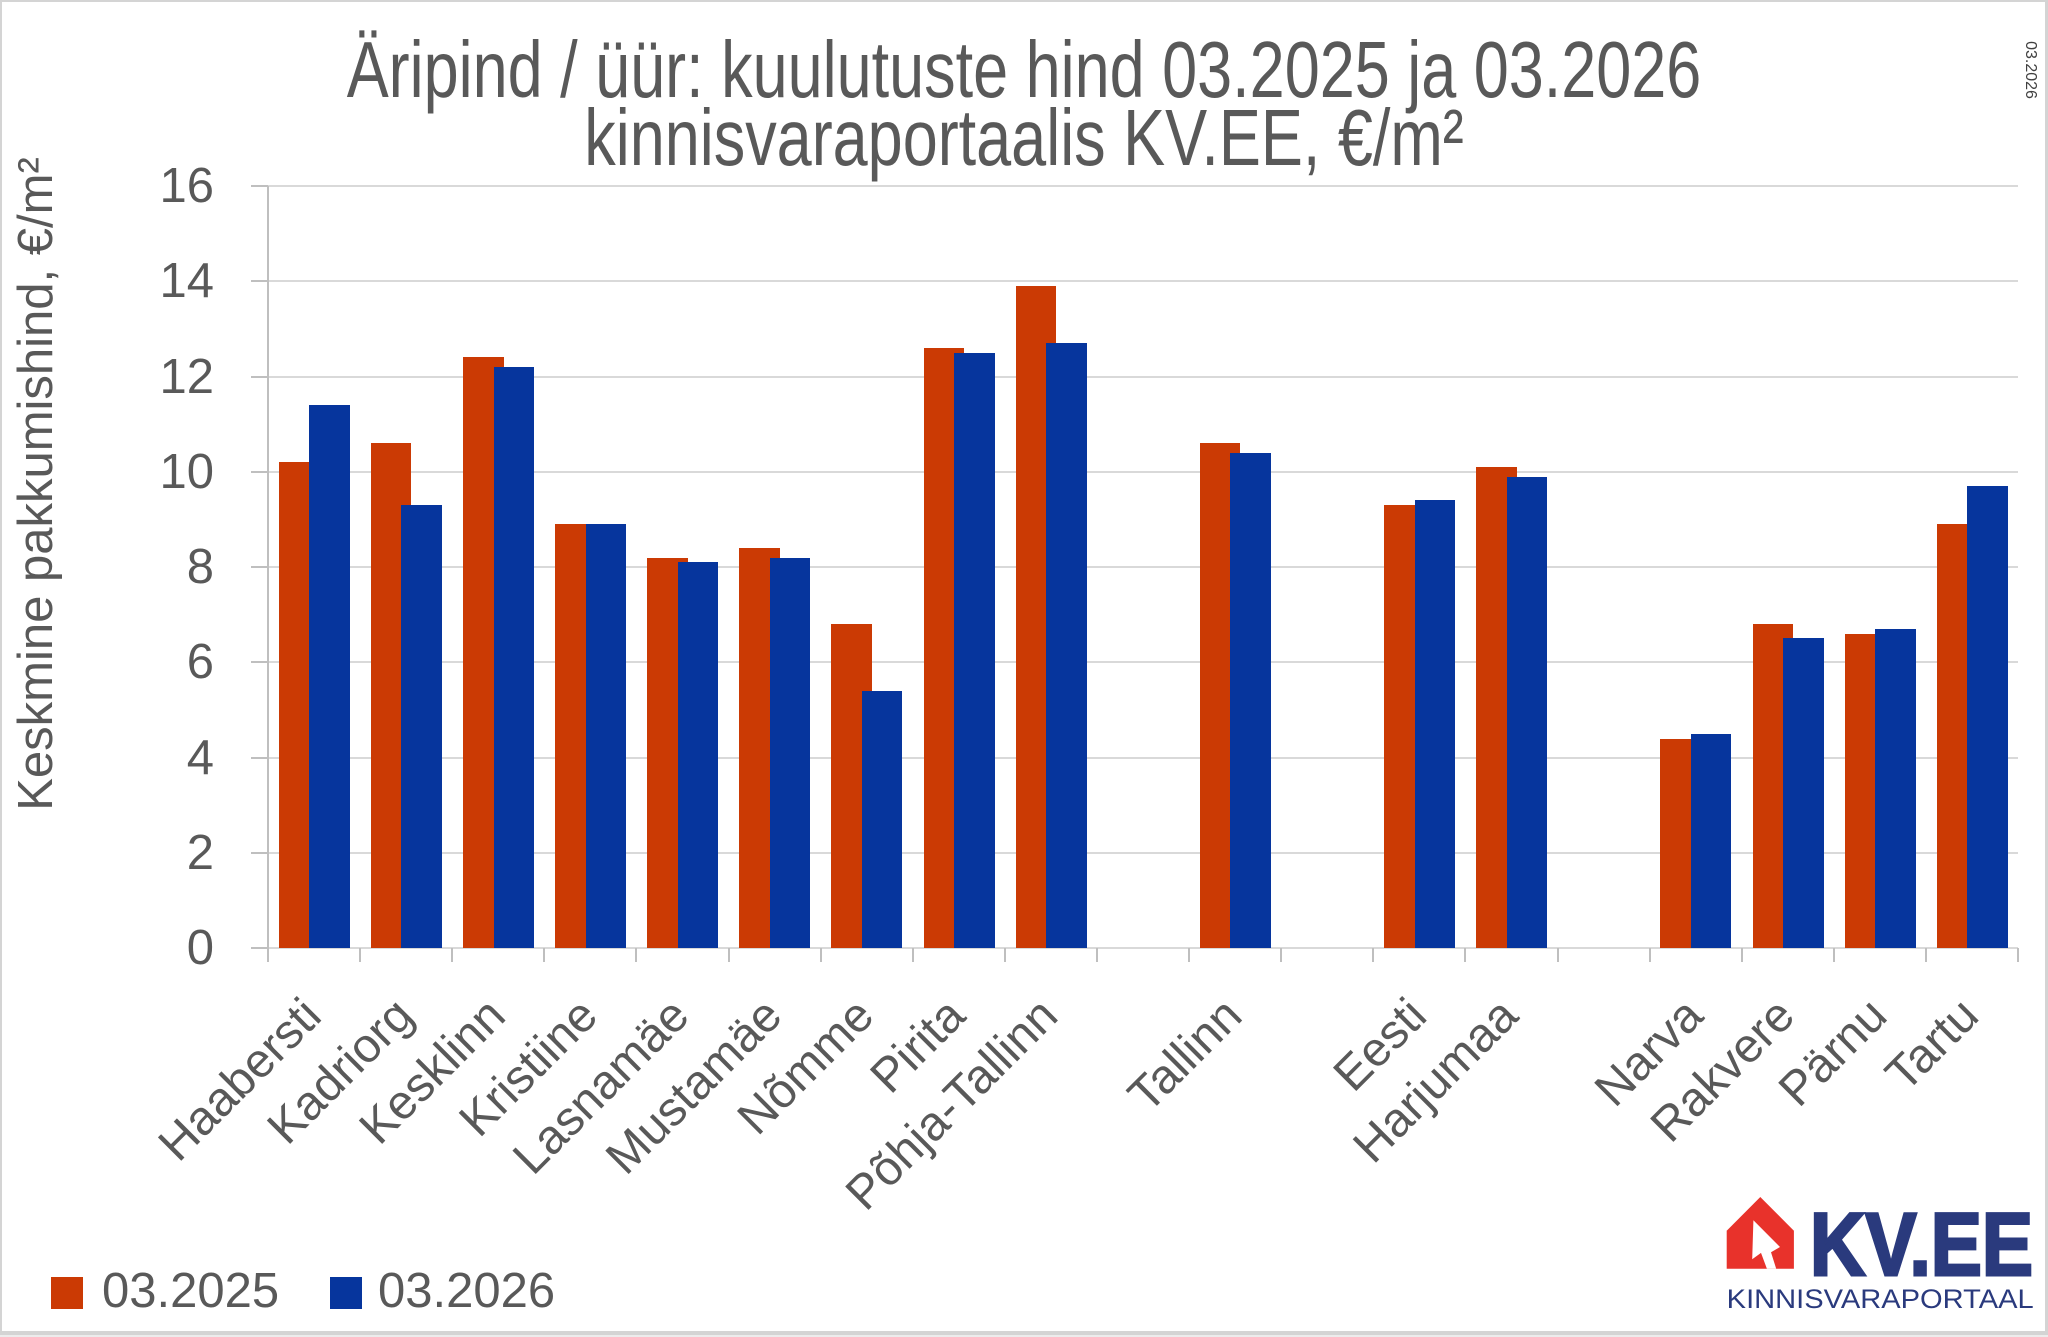 Image resolution: width=2048 pixels, height=1337 pixels. What do you see at coordinates (1880, 1298) in the screenshot?
I see `svg-text: KINNISVARAPORTAAL` at bounding box center [1880, 1298].